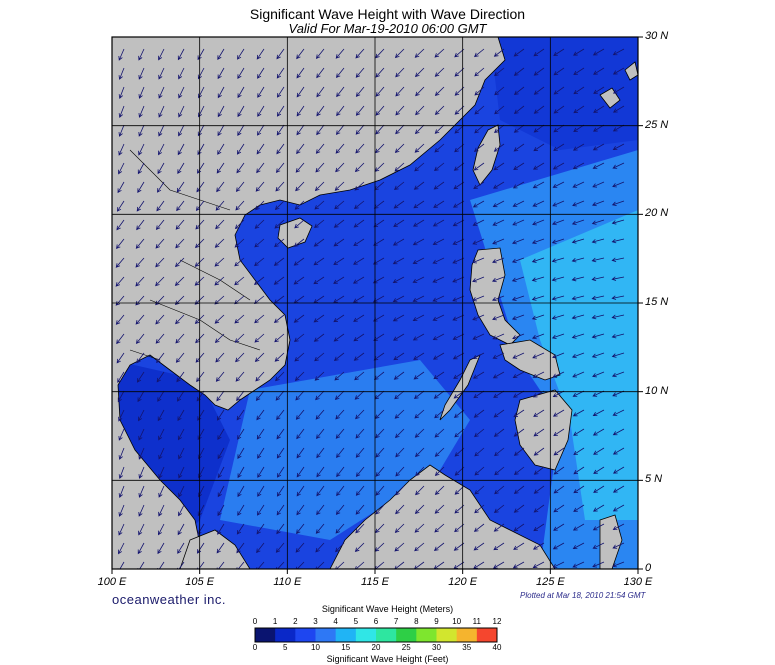  Describe the element at coordinates (255, 647) in the screenshot. I see `colorbar-feet-tick: 0` at that location.